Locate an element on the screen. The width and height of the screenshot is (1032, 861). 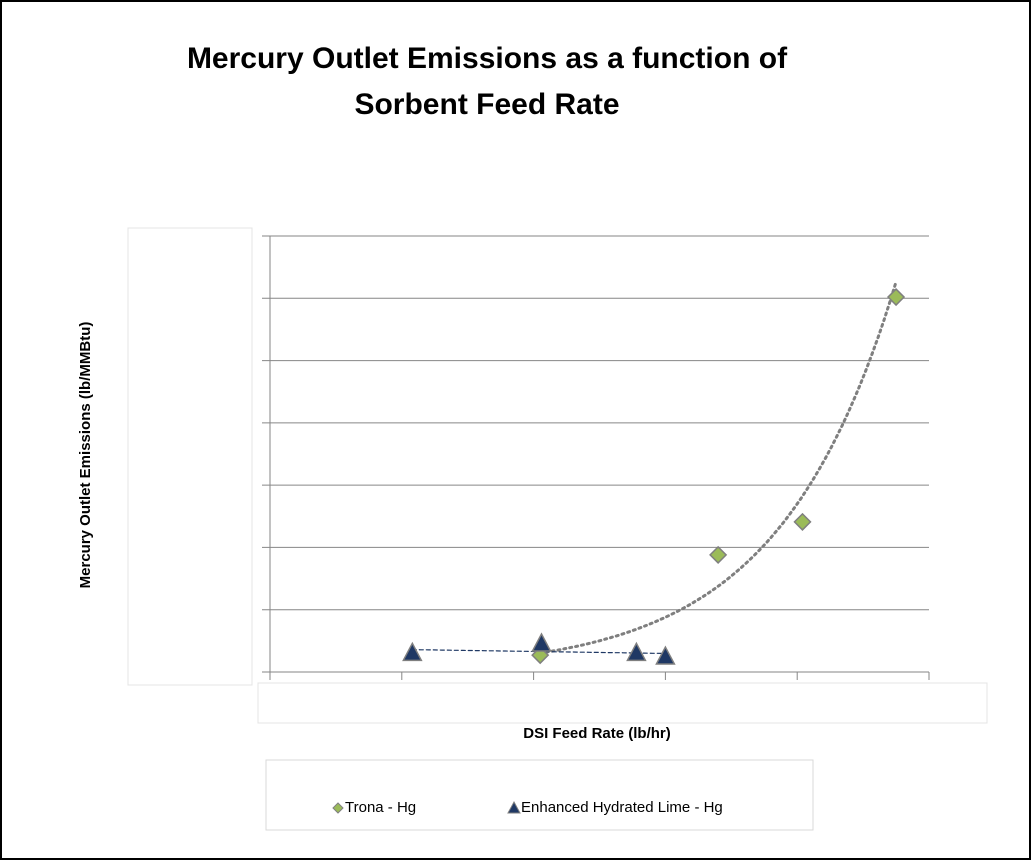
legend-label: Trona - Hg is located at coordinates (380, 807).